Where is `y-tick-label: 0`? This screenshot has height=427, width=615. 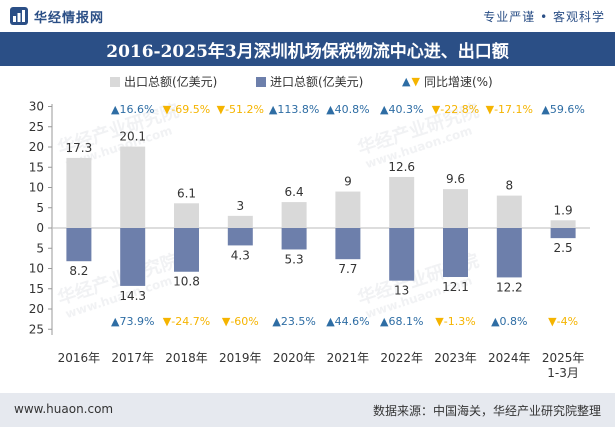
y-tick-label: 0 is located at coordinates (40, 228).